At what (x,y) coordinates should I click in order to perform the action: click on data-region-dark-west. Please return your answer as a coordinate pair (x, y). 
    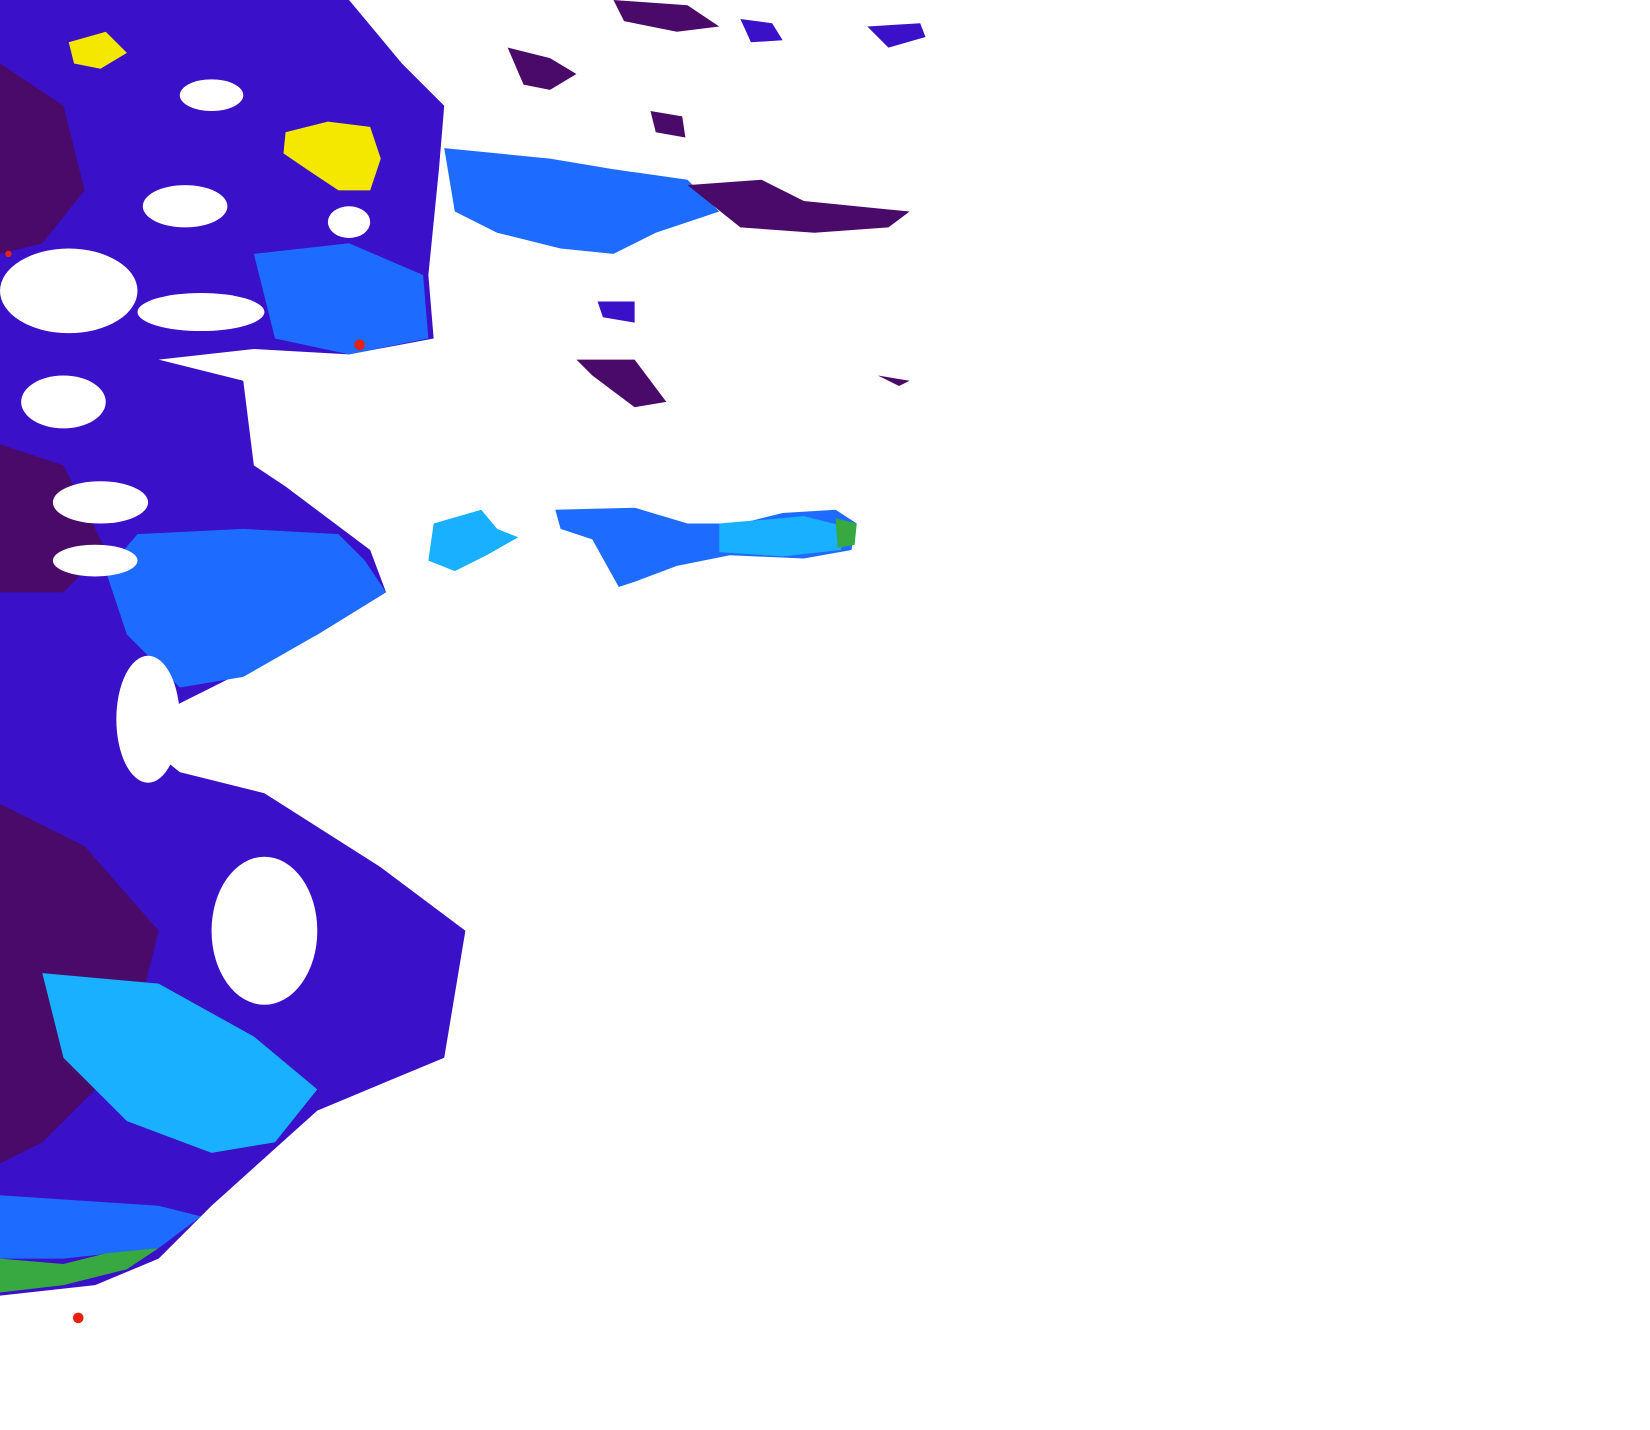
    Looking at the image, I should click on (42, 158).